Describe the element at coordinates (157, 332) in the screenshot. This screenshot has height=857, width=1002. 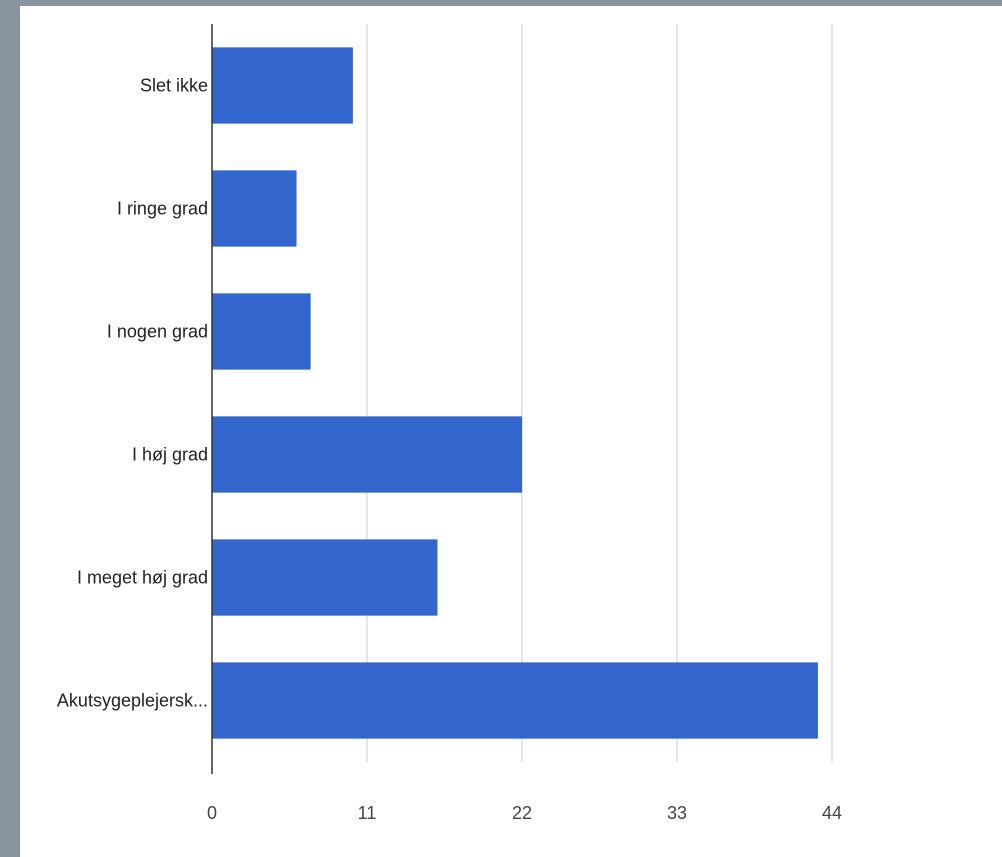
I see `category-label-2: I nogen grad` at that location.